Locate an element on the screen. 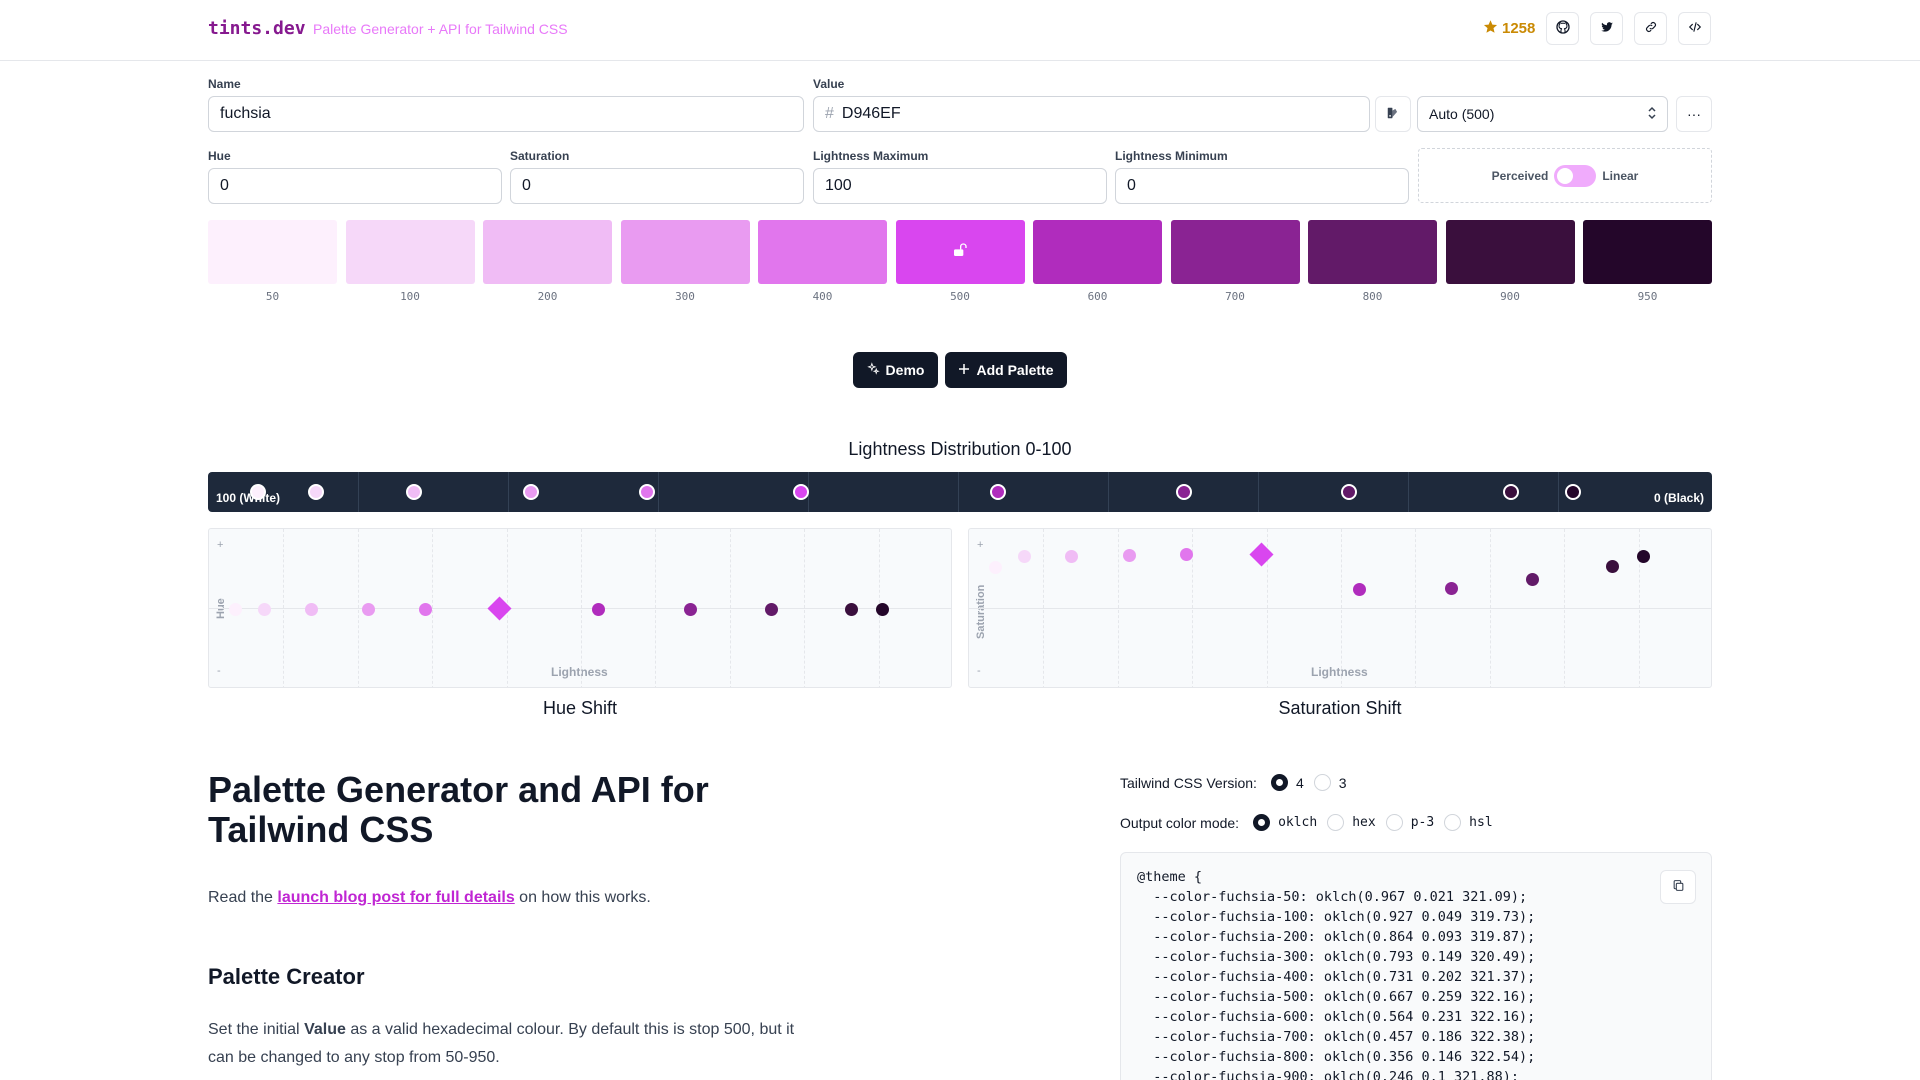 Image resolution: width=1920 pixels, height=1080 pixels. star-icon is located at coordinates (1490, 28).